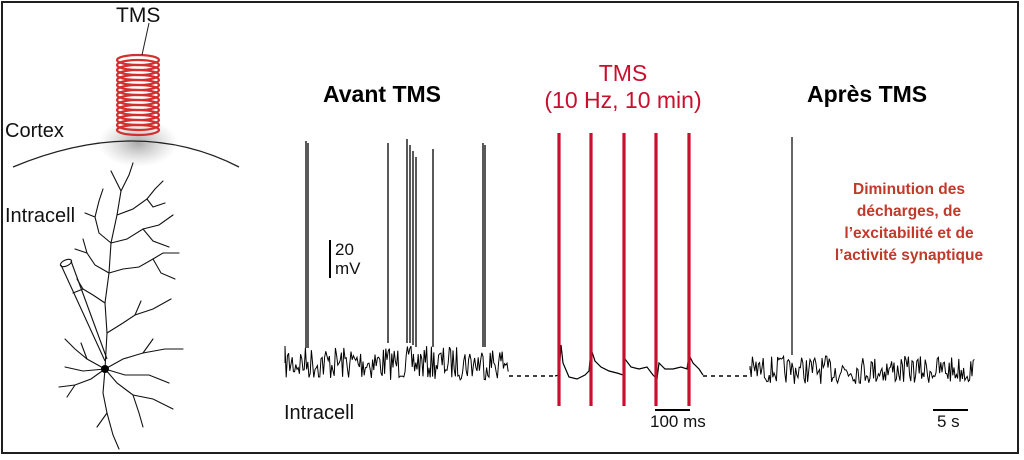  Describe the element at coordinates (396, 363) in the screenshot. I see `trace-before-noise` at that location.